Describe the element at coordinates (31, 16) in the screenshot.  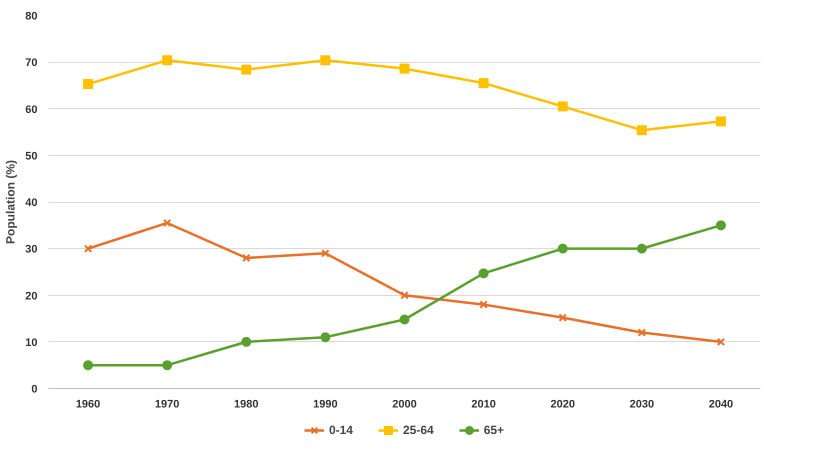
I see `y-tick-label: 80` at that location.